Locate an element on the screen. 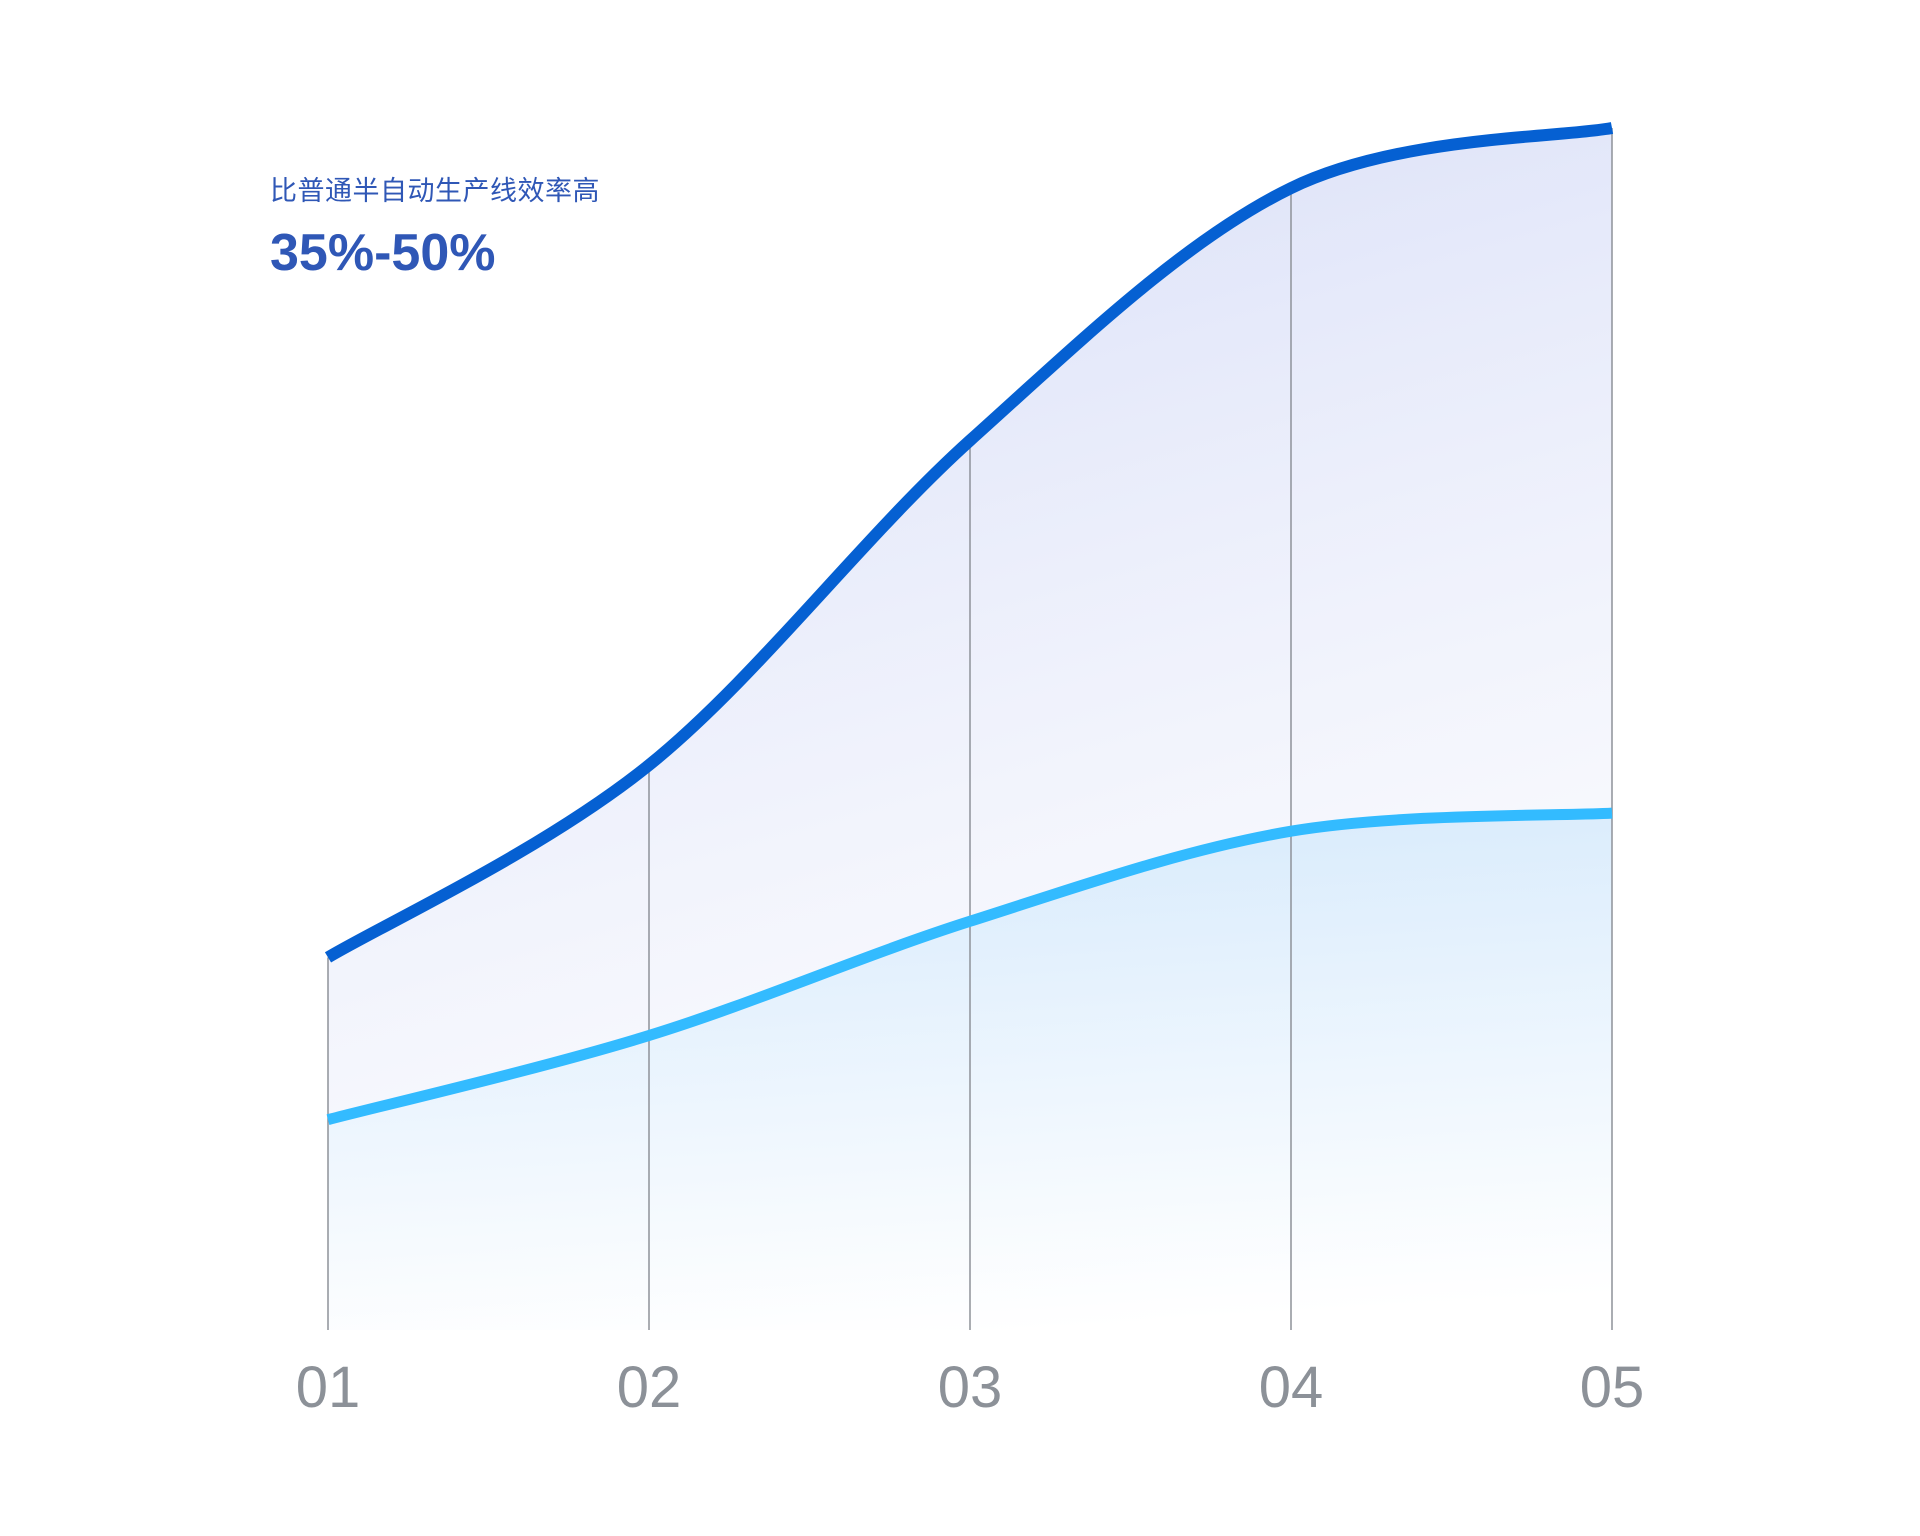 This screenshot has width=1920, height=1536. chart-annotation: 比普通半自动生产线效率高 35%-50% is located at coordinates (435, 230).